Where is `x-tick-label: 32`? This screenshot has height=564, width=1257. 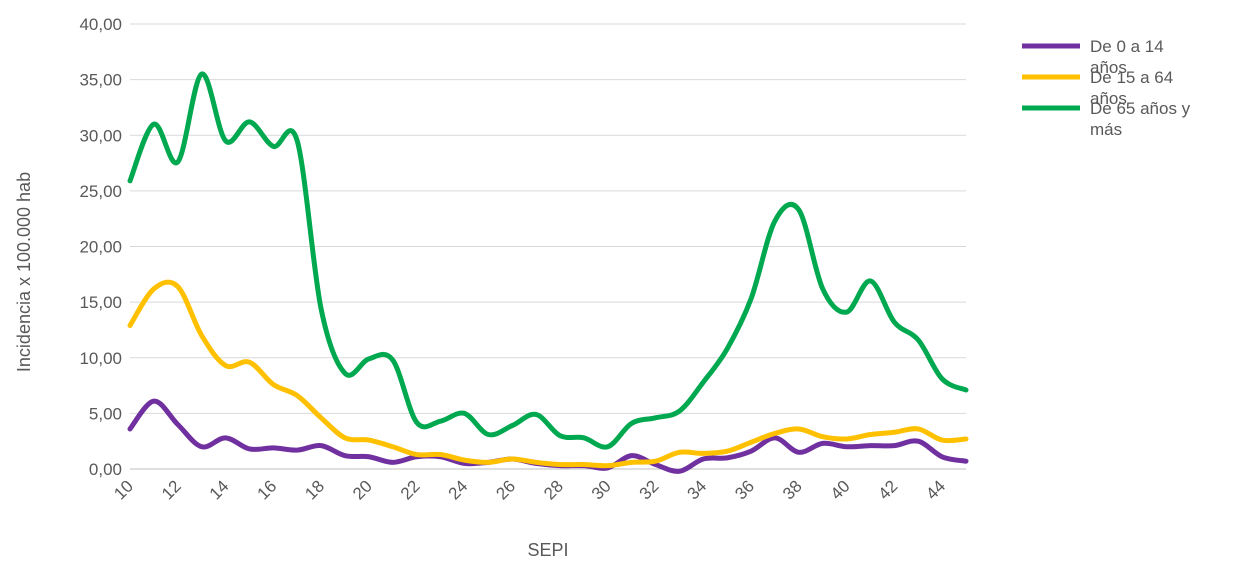 x-tick-label: 32 is located at coordinates (649, 490).